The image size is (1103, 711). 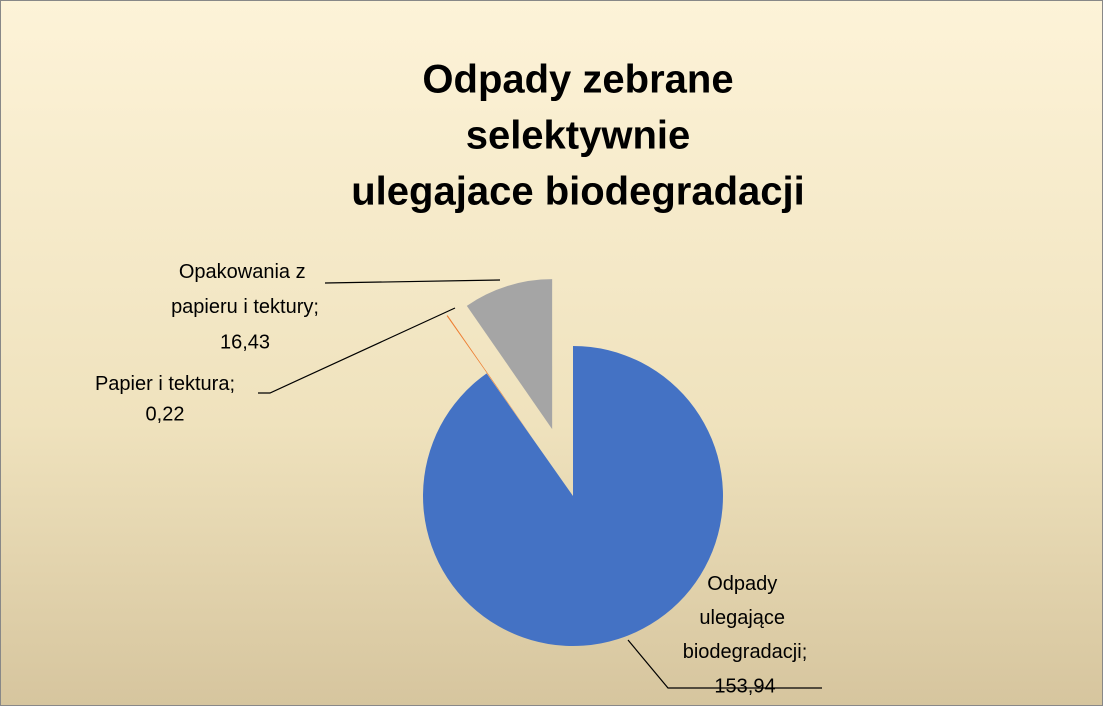 What do you see at coordinates (242, 289) in the screenshot?
I see `data-label-name: Opakowania z papieru i tektury` at bounding box center [242, 289].